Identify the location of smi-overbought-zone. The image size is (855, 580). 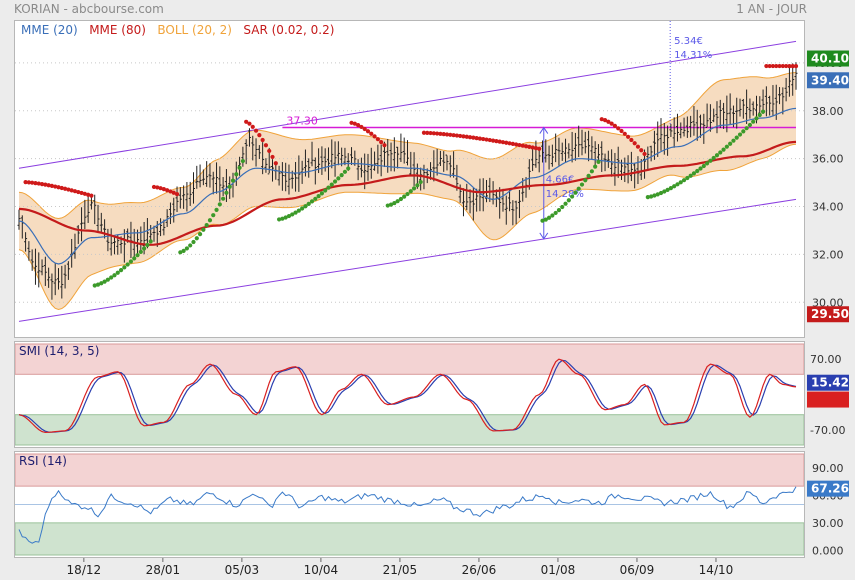
(409, 359).